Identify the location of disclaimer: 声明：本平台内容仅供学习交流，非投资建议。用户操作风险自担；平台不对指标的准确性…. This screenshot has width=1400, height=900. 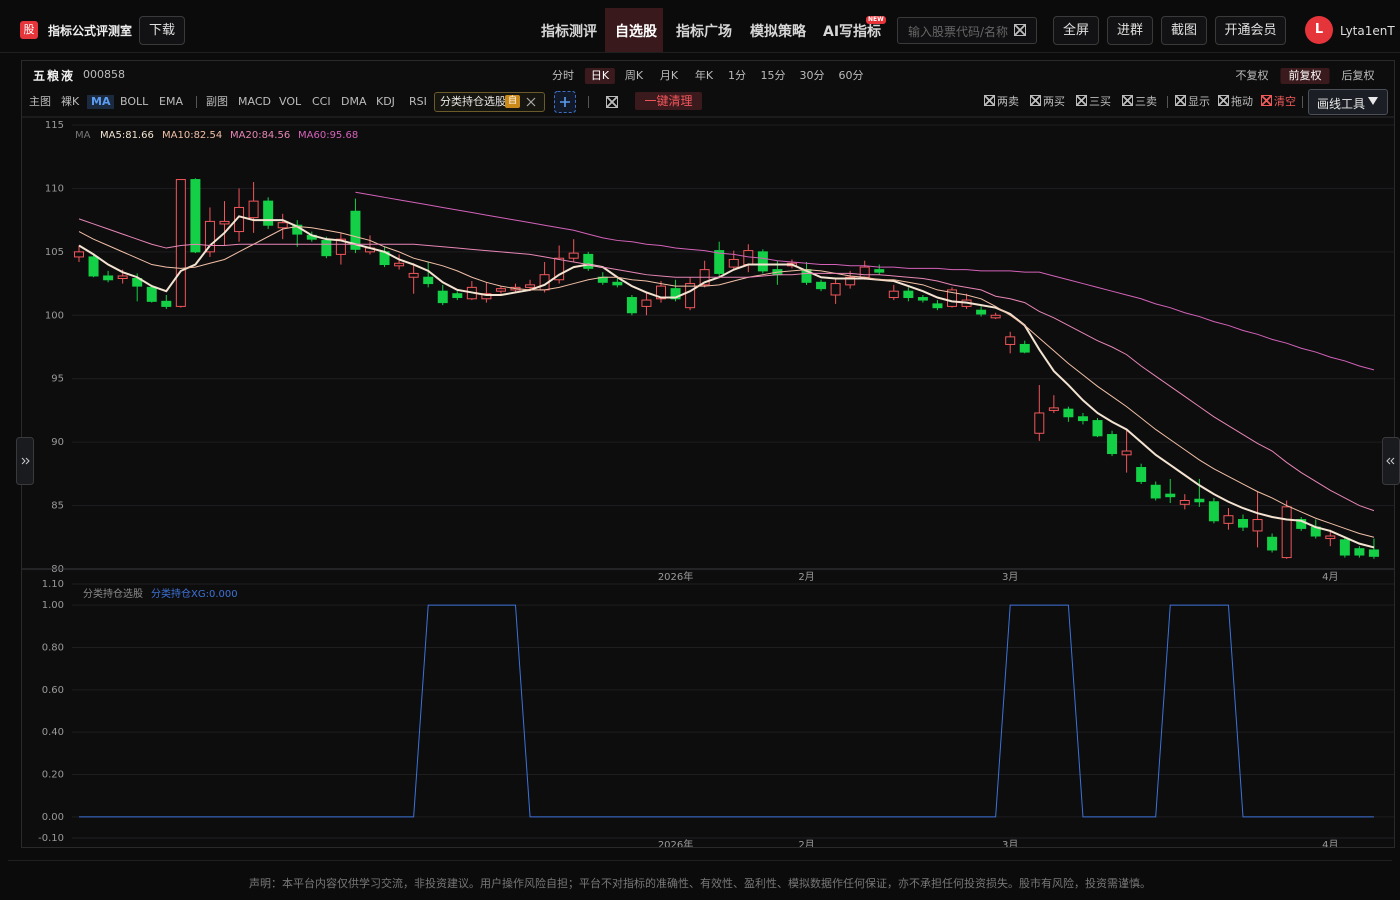
(700, 883).